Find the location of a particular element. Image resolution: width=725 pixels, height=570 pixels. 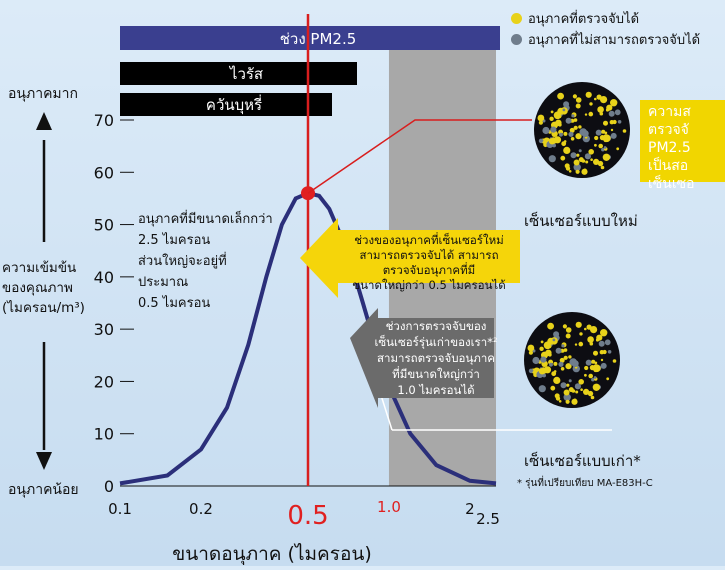

old-range-note-2: สามารถตรวจจับอนุภาค is located at coordinates (436, 358).